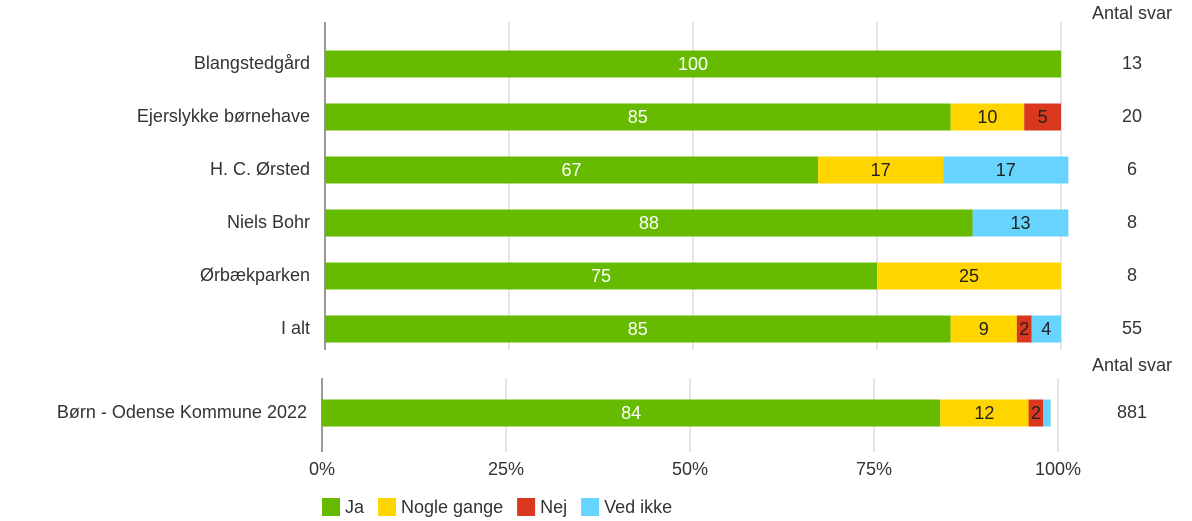  Describe the element at coordinates (295, 328) in the screenshot. I see `category-label: I alt` at that location.